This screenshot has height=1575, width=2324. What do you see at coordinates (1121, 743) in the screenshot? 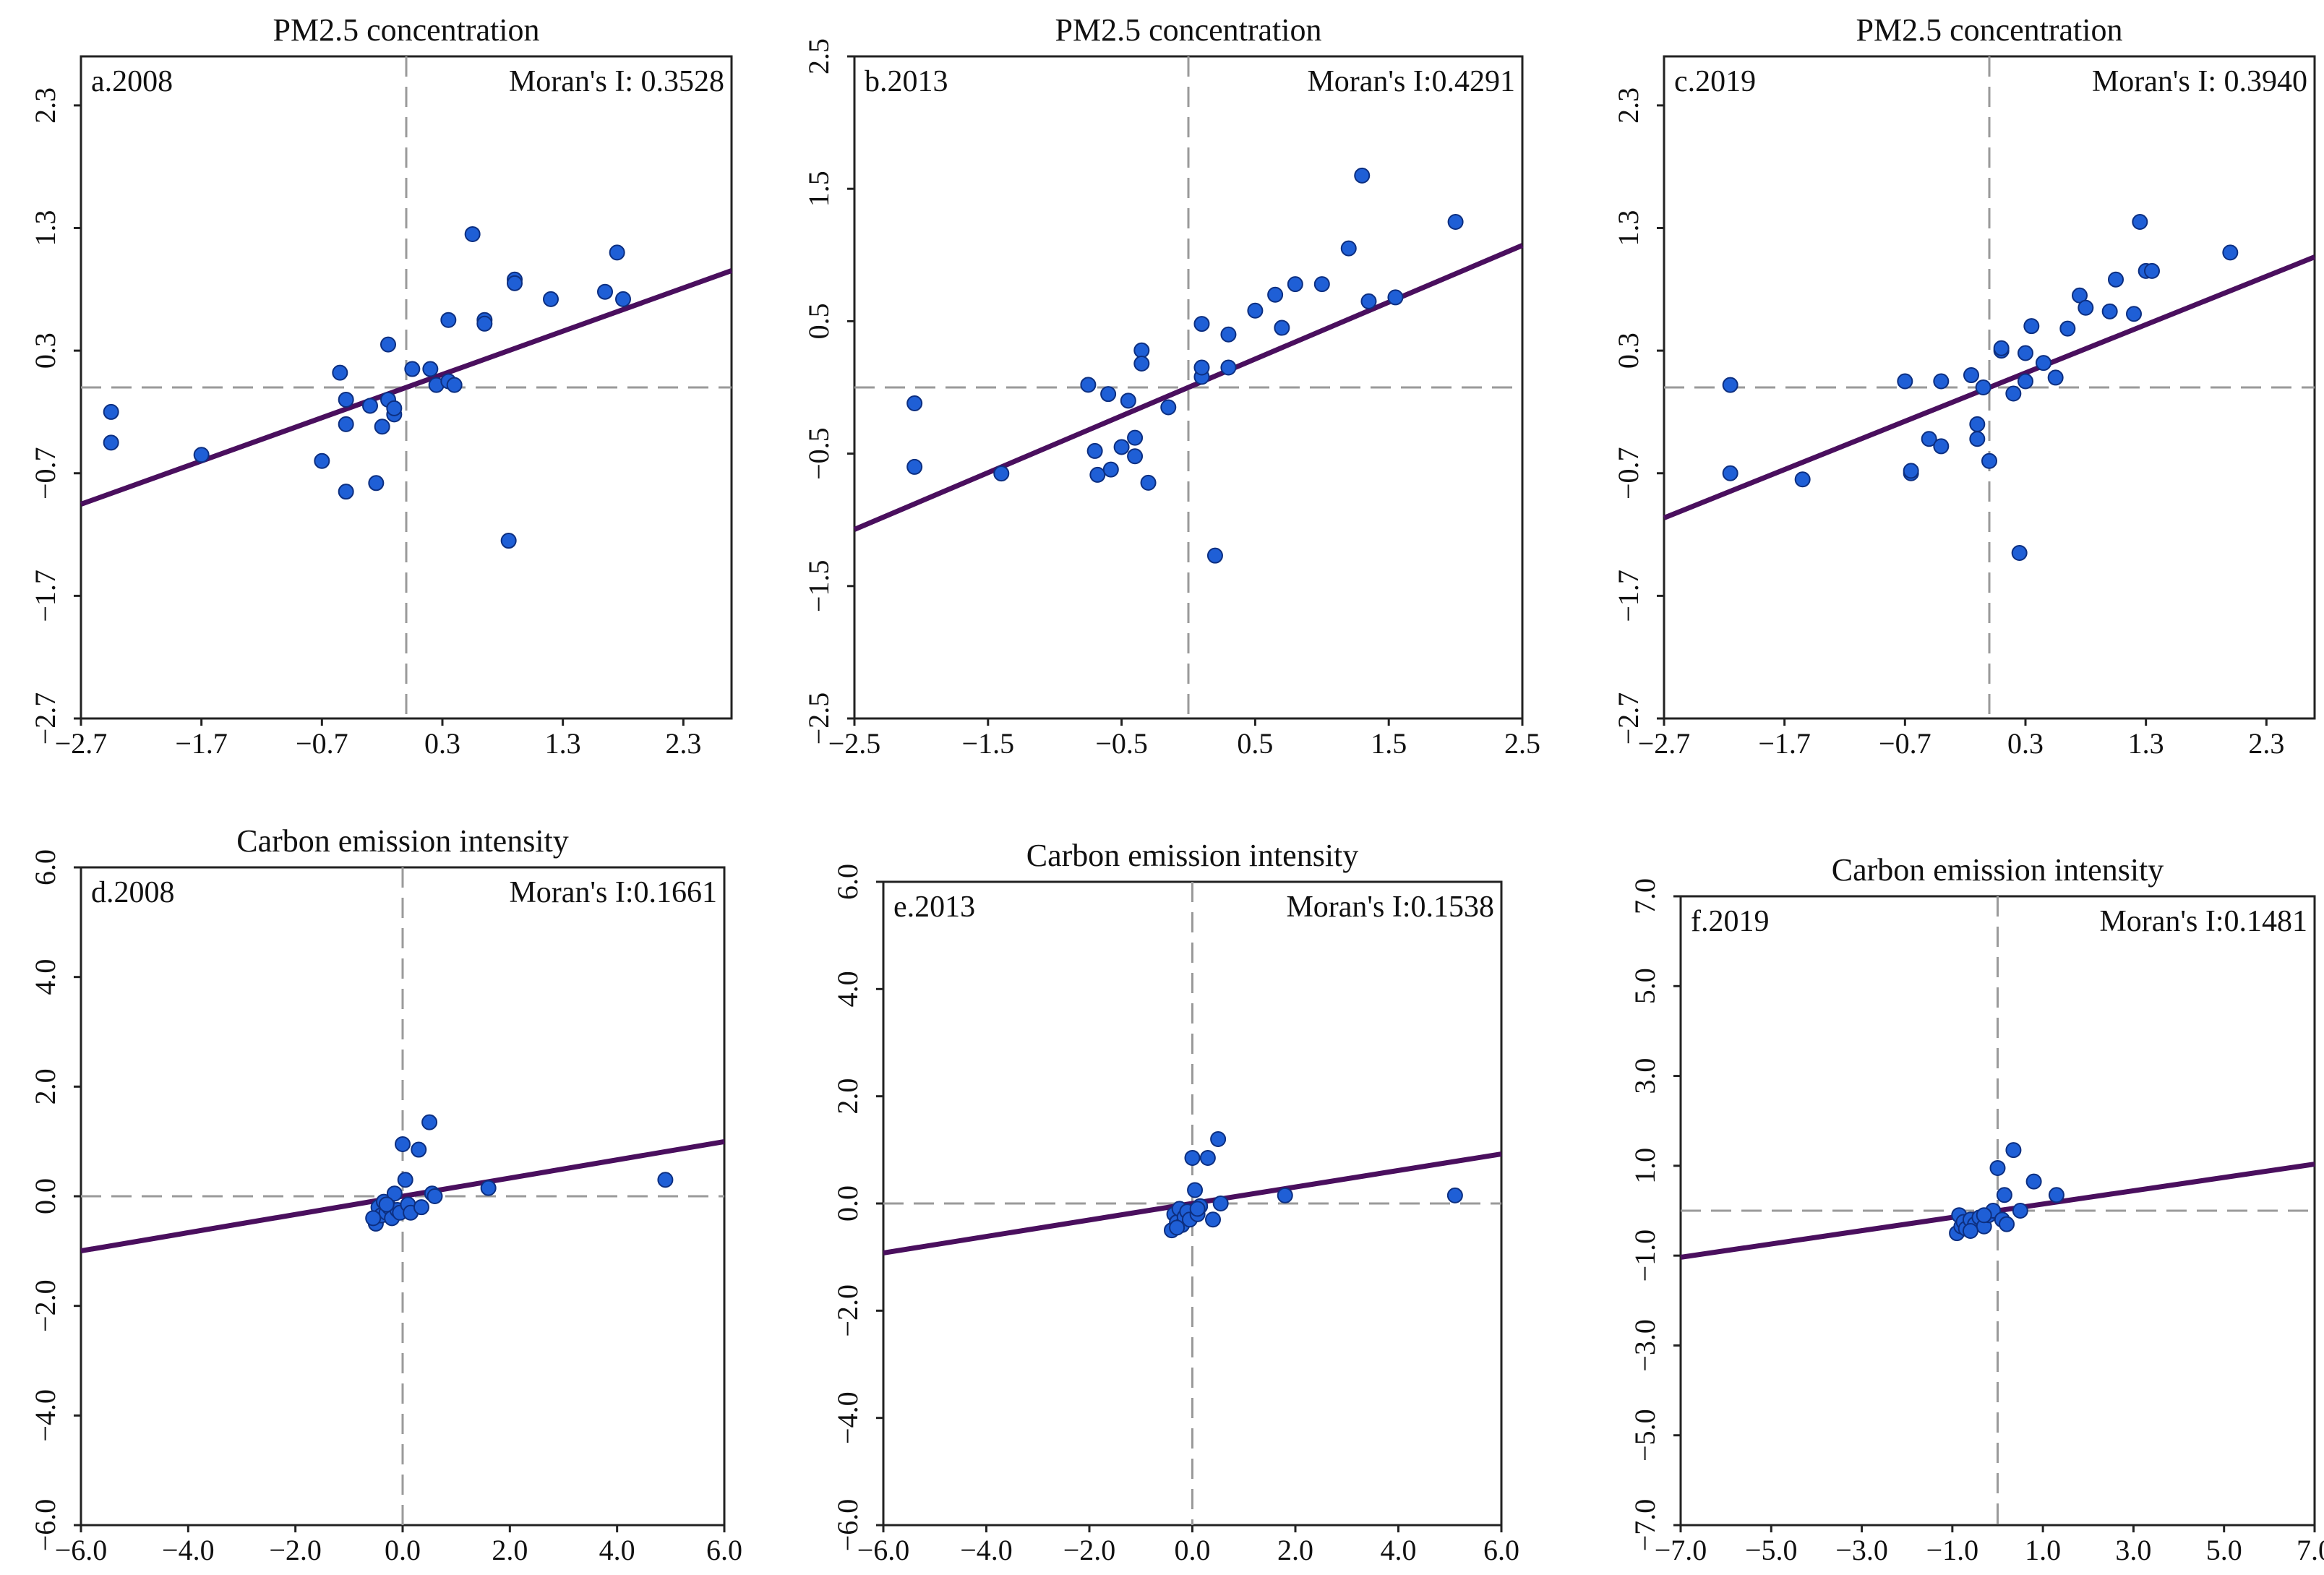
I see `x-tick-label: −0.5` at bounding box center [1121, 743].